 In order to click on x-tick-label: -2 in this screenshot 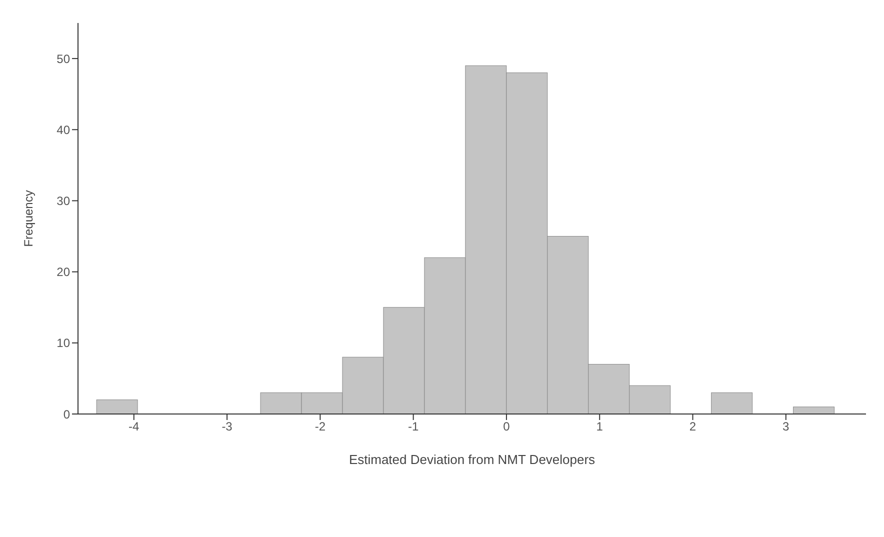, I will do `click(320, 427)`.